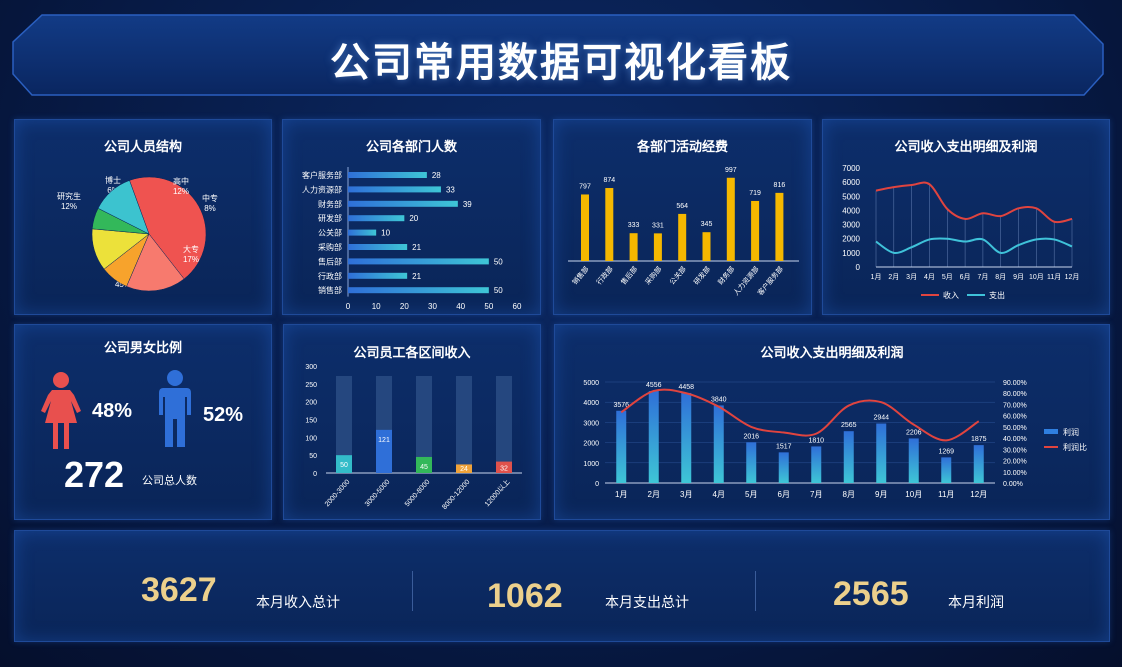 This screenshot has width=1122, height=667. I want to click on y-tick-label: 采购部, so click(330, 247).